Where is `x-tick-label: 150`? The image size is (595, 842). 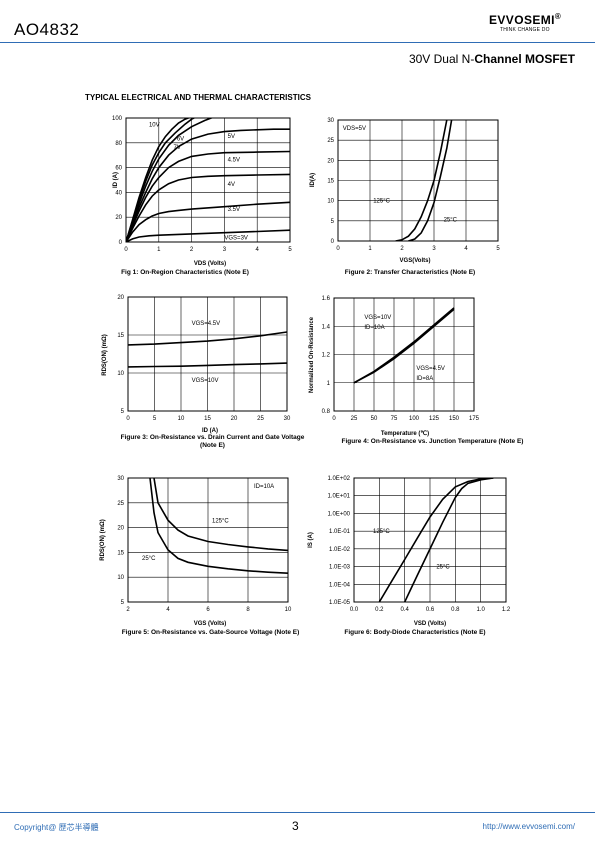
x-tick-label: 150 is located at coordinates (454, 419).